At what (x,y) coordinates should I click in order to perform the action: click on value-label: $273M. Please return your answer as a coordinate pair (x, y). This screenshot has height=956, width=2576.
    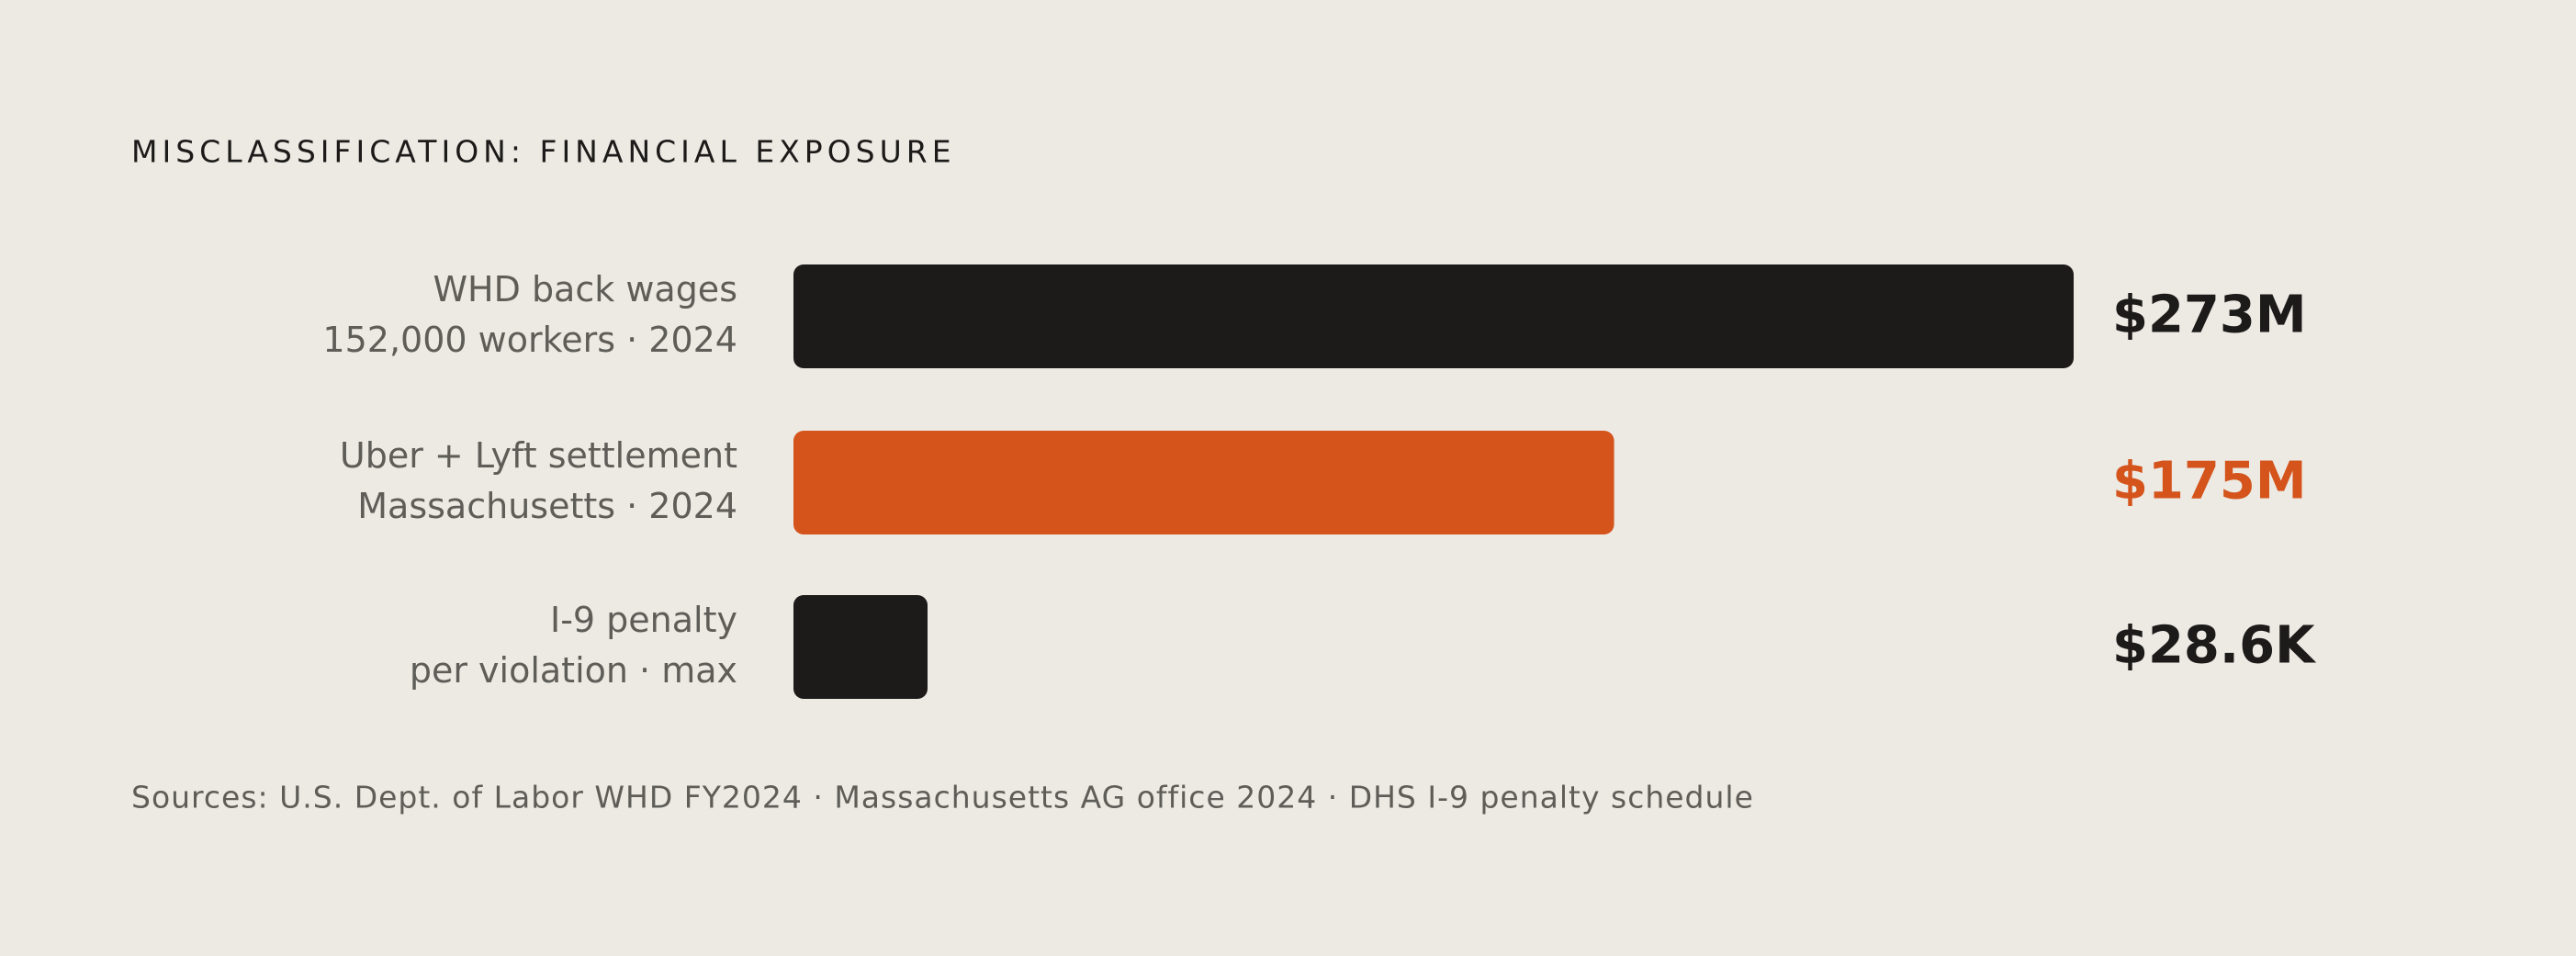
    Looking at the image, I should click on (2209, 315).